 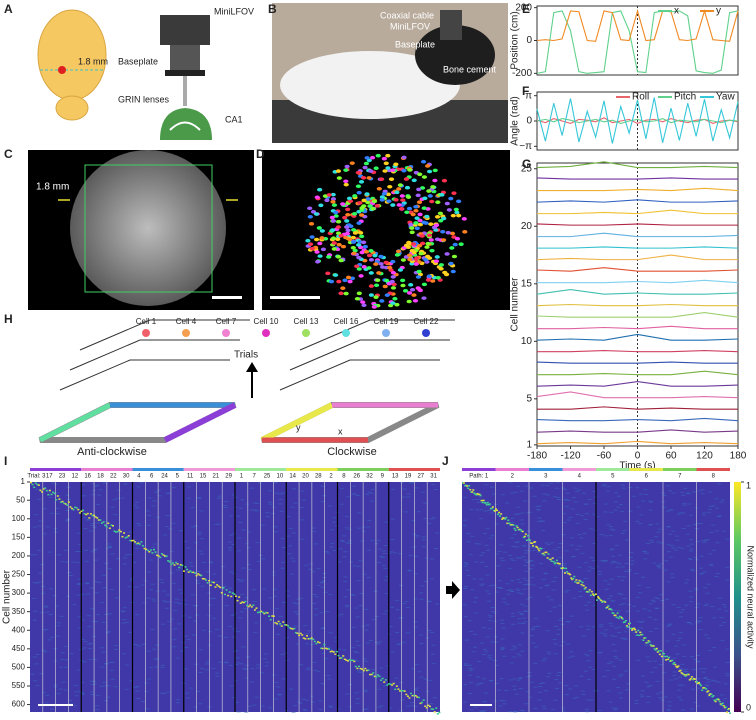 What do you see at coordinates (640, 97) in the screenshot?
I see `legend-label: Roll` at bounding box center [640, 97].